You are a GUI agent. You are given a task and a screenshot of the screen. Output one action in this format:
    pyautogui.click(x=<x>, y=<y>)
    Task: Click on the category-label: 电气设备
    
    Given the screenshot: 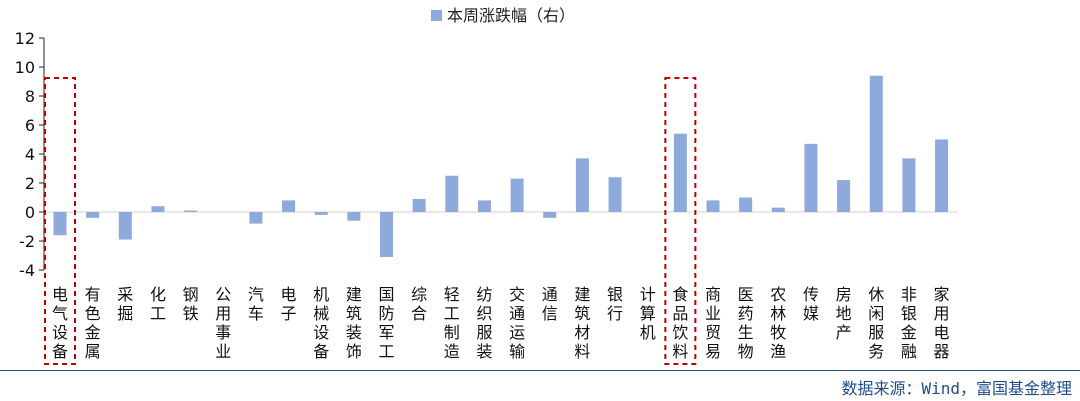 What is the action you would take?
    pyautogui.click(x=60, y=323)
    